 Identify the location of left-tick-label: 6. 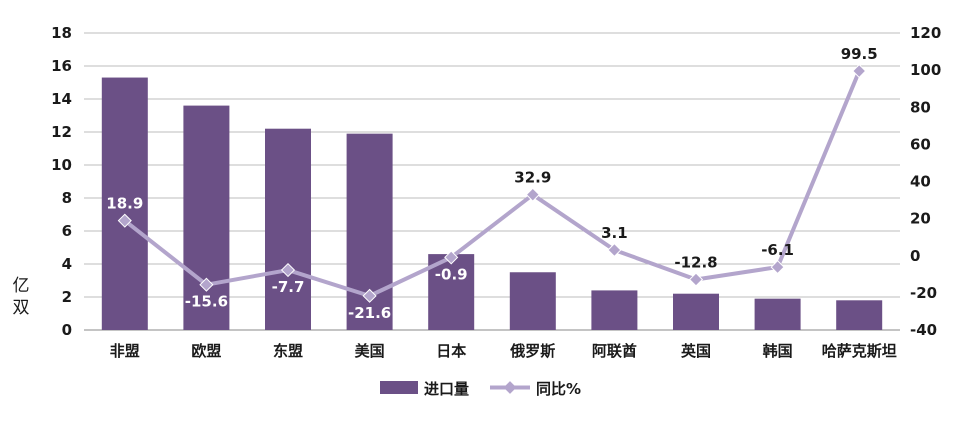
(67, 231).